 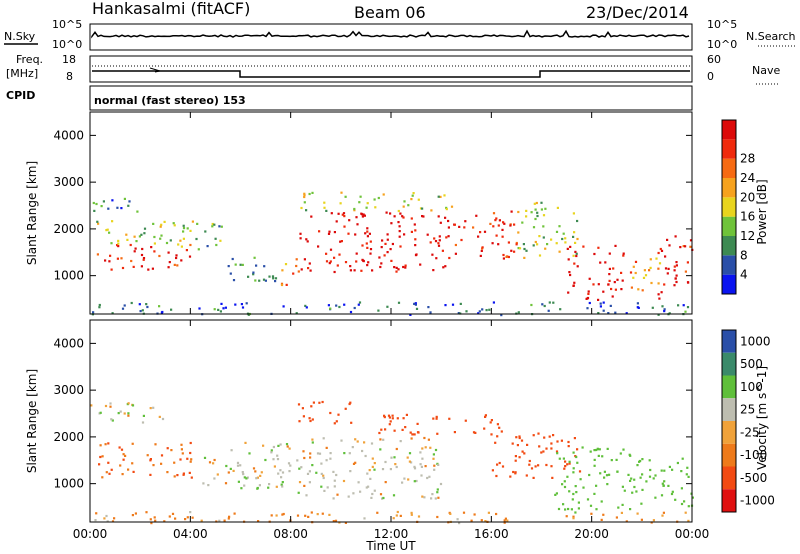 What do you see at coordinates (393, 69) in the screenshot?
I see `frequency-panel: Freq. [MHz] 18 8 60 0 Nave` at bounding box center [393, 69].